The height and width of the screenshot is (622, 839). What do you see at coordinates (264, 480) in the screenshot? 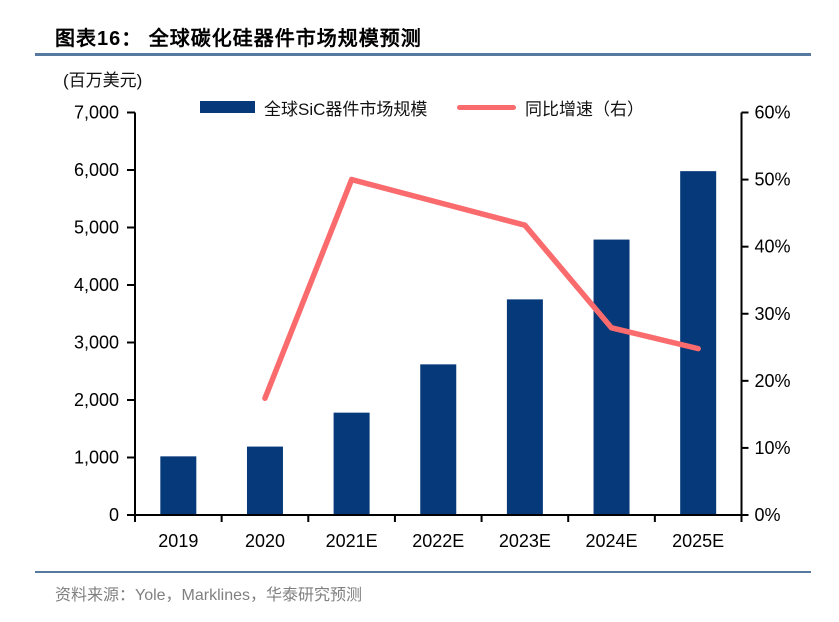
I see `bar-2020` at bounding box center [264, 480].